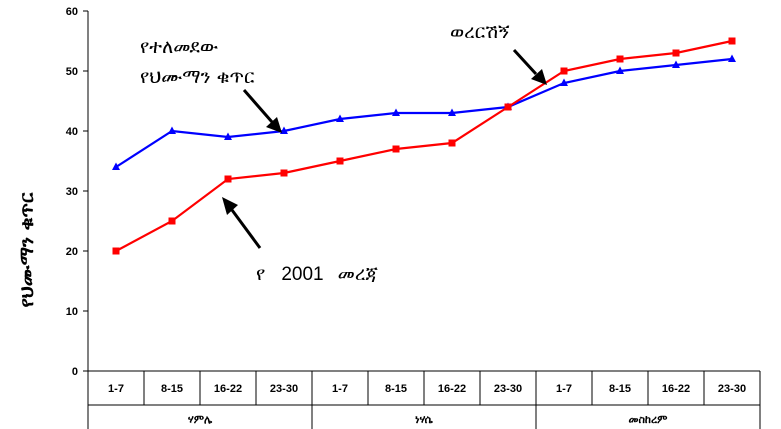 This screenshot has width=781, height=429. What do you see at coordinates (72, 72) in the screenshot?
I see `y-tick-label: 50` at bounding box center [72, 72].